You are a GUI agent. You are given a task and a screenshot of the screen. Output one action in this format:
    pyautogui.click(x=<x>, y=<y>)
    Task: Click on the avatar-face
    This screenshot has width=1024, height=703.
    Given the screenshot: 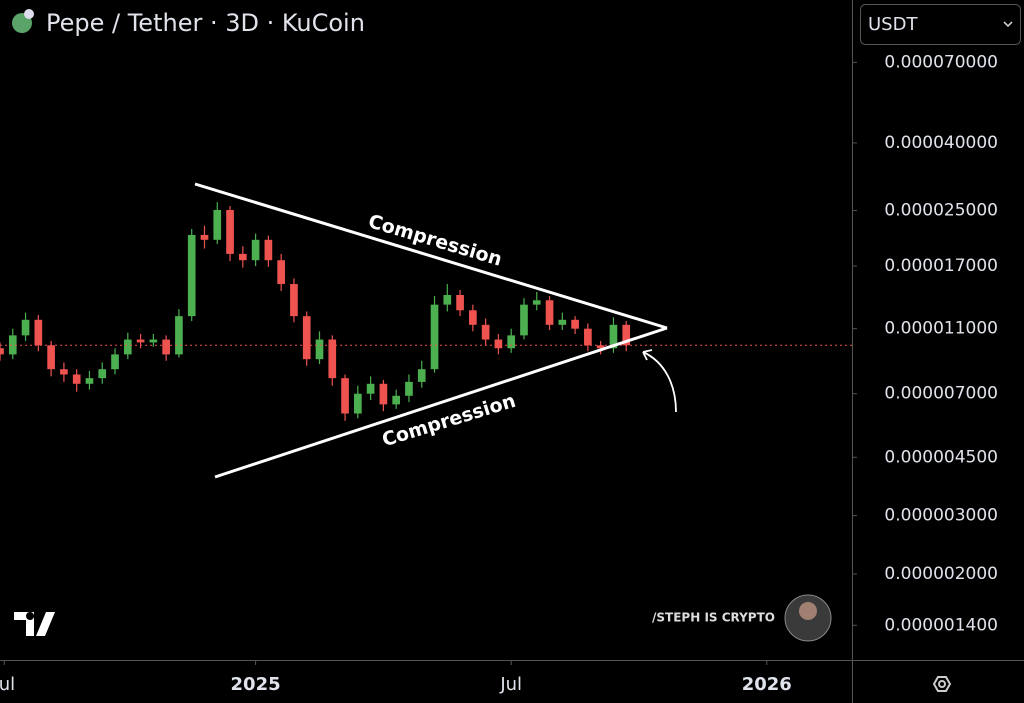 What is the action you would take?
    pyautogui.click(x=808, y=611)
    